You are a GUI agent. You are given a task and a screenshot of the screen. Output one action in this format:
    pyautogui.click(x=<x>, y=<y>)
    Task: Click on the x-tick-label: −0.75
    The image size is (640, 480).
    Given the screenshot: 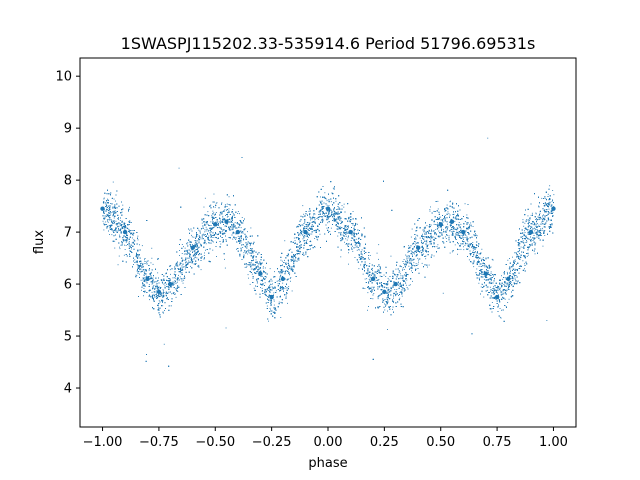 What is the action you would take?
    pyautogui.click(x=159, y=442)
    